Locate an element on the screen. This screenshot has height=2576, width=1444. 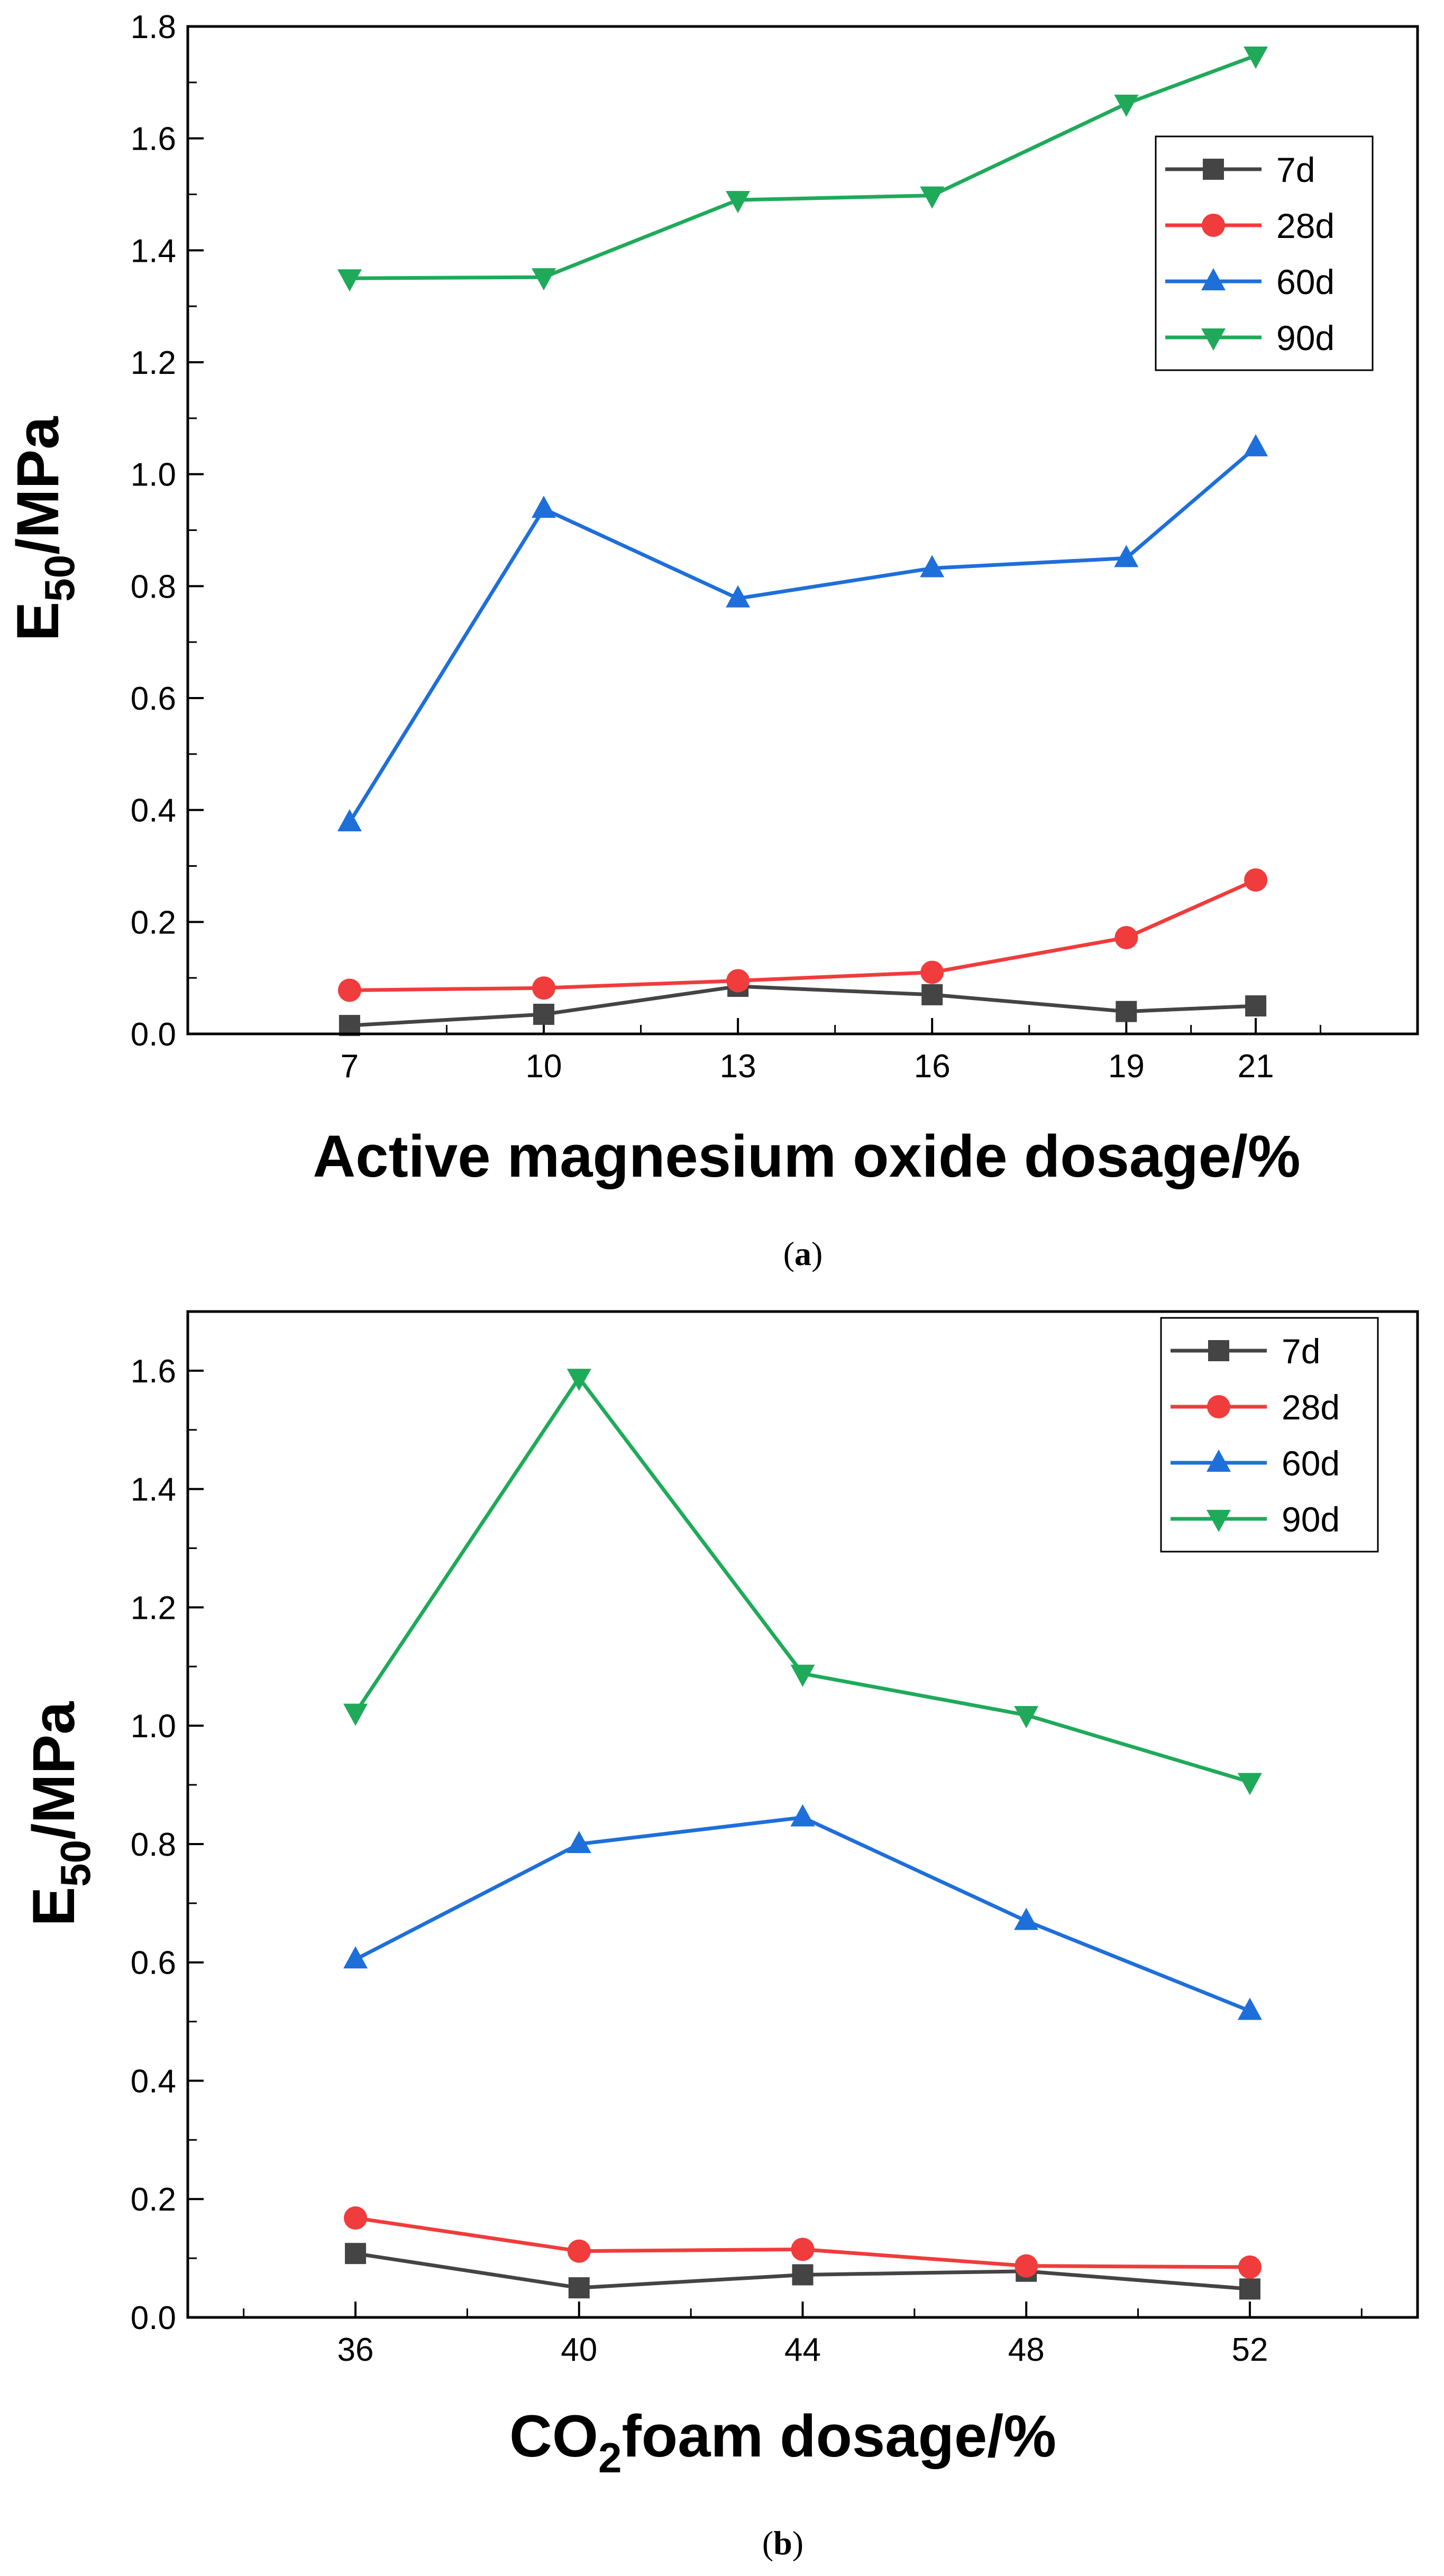
b-legend: 7d 28d 60d 90d is located at coordinates (1269, 1435).